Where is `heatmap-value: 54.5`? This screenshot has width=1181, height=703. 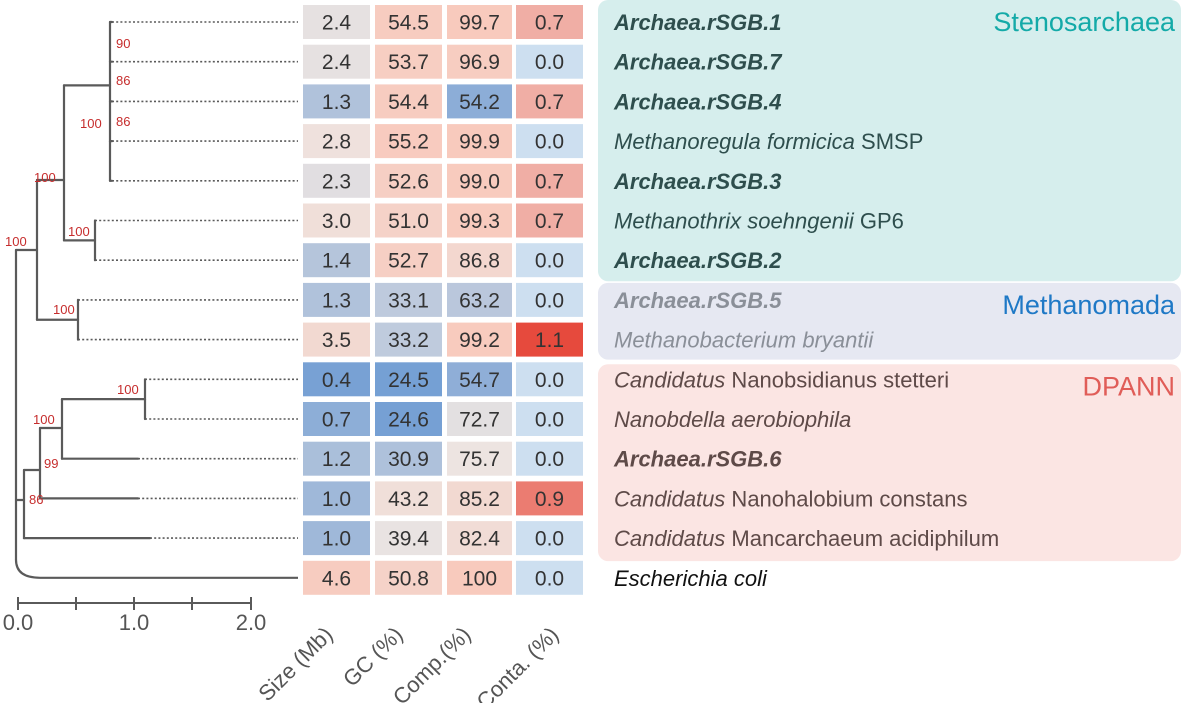
heatmap-value: 54.5 is located at coordinates (408, 23).